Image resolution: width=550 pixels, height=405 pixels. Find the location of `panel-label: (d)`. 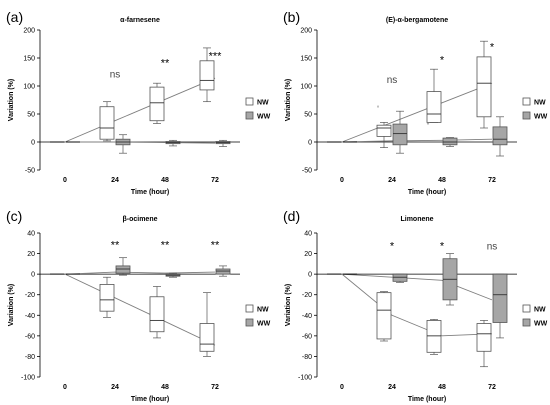

panel-label: (d) is located at coordinates (291, 216).